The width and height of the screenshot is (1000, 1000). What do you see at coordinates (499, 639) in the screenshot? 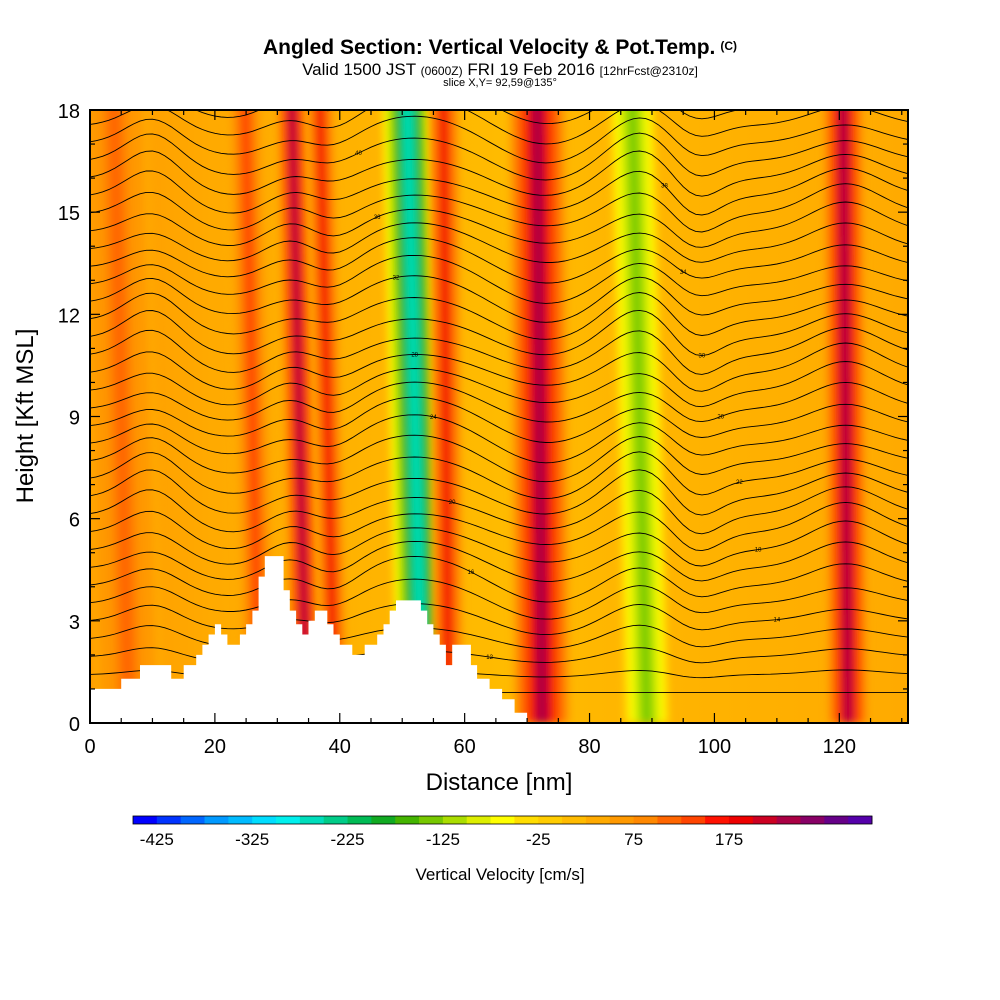
I see `terrain` at bounding box center [499, 639].